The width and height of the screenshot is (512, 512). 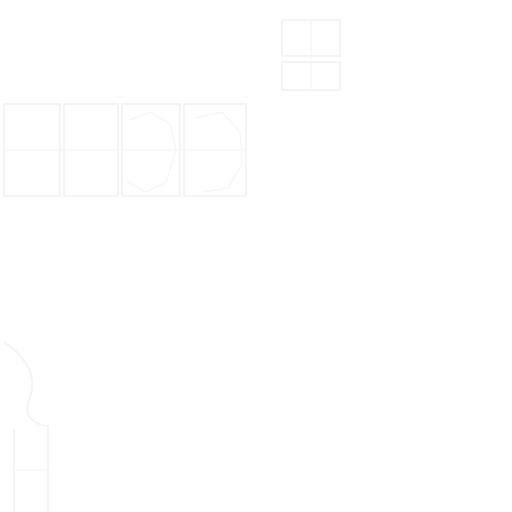 I want to click on grid-curve-b, so click(x=219, y=152).